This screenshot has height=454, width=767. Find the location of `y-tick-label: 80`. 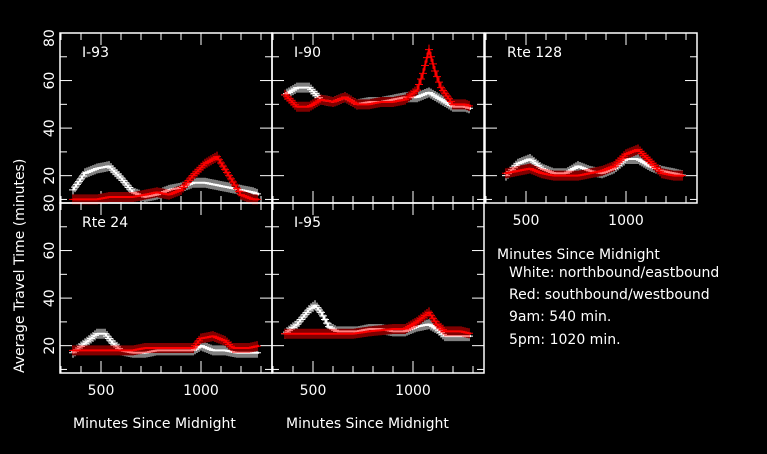

y-tick-label: 80 is located at coordinates (50, 38).